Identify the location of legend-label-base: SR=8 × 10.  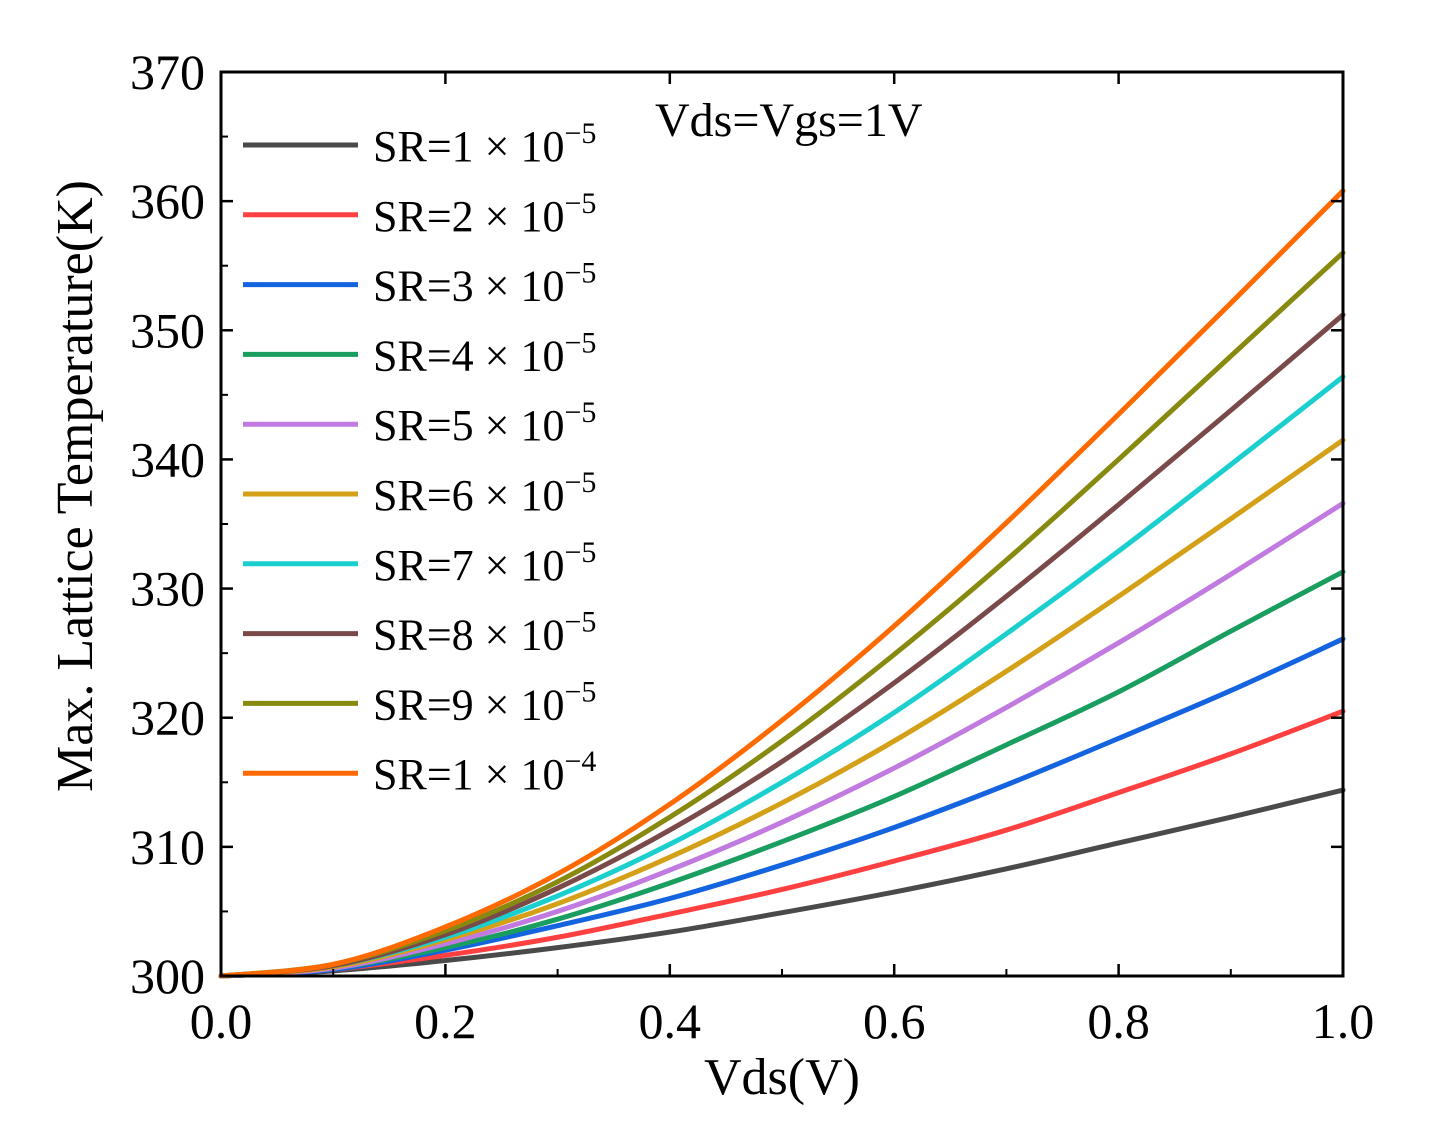
(468, 635).